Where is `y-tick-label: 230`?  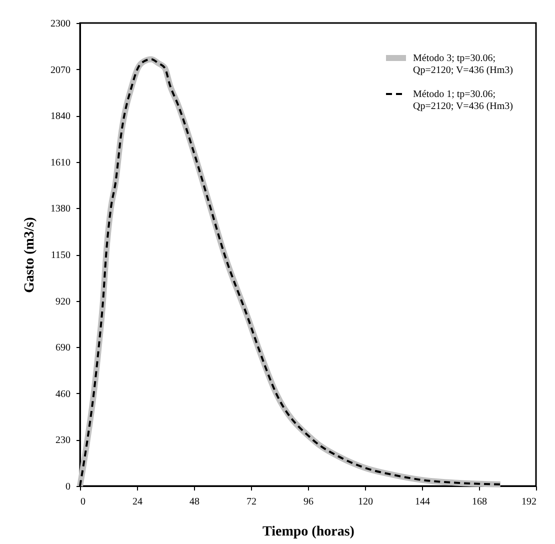
y-tick-label: 230 is located at coordinates (63, 440).